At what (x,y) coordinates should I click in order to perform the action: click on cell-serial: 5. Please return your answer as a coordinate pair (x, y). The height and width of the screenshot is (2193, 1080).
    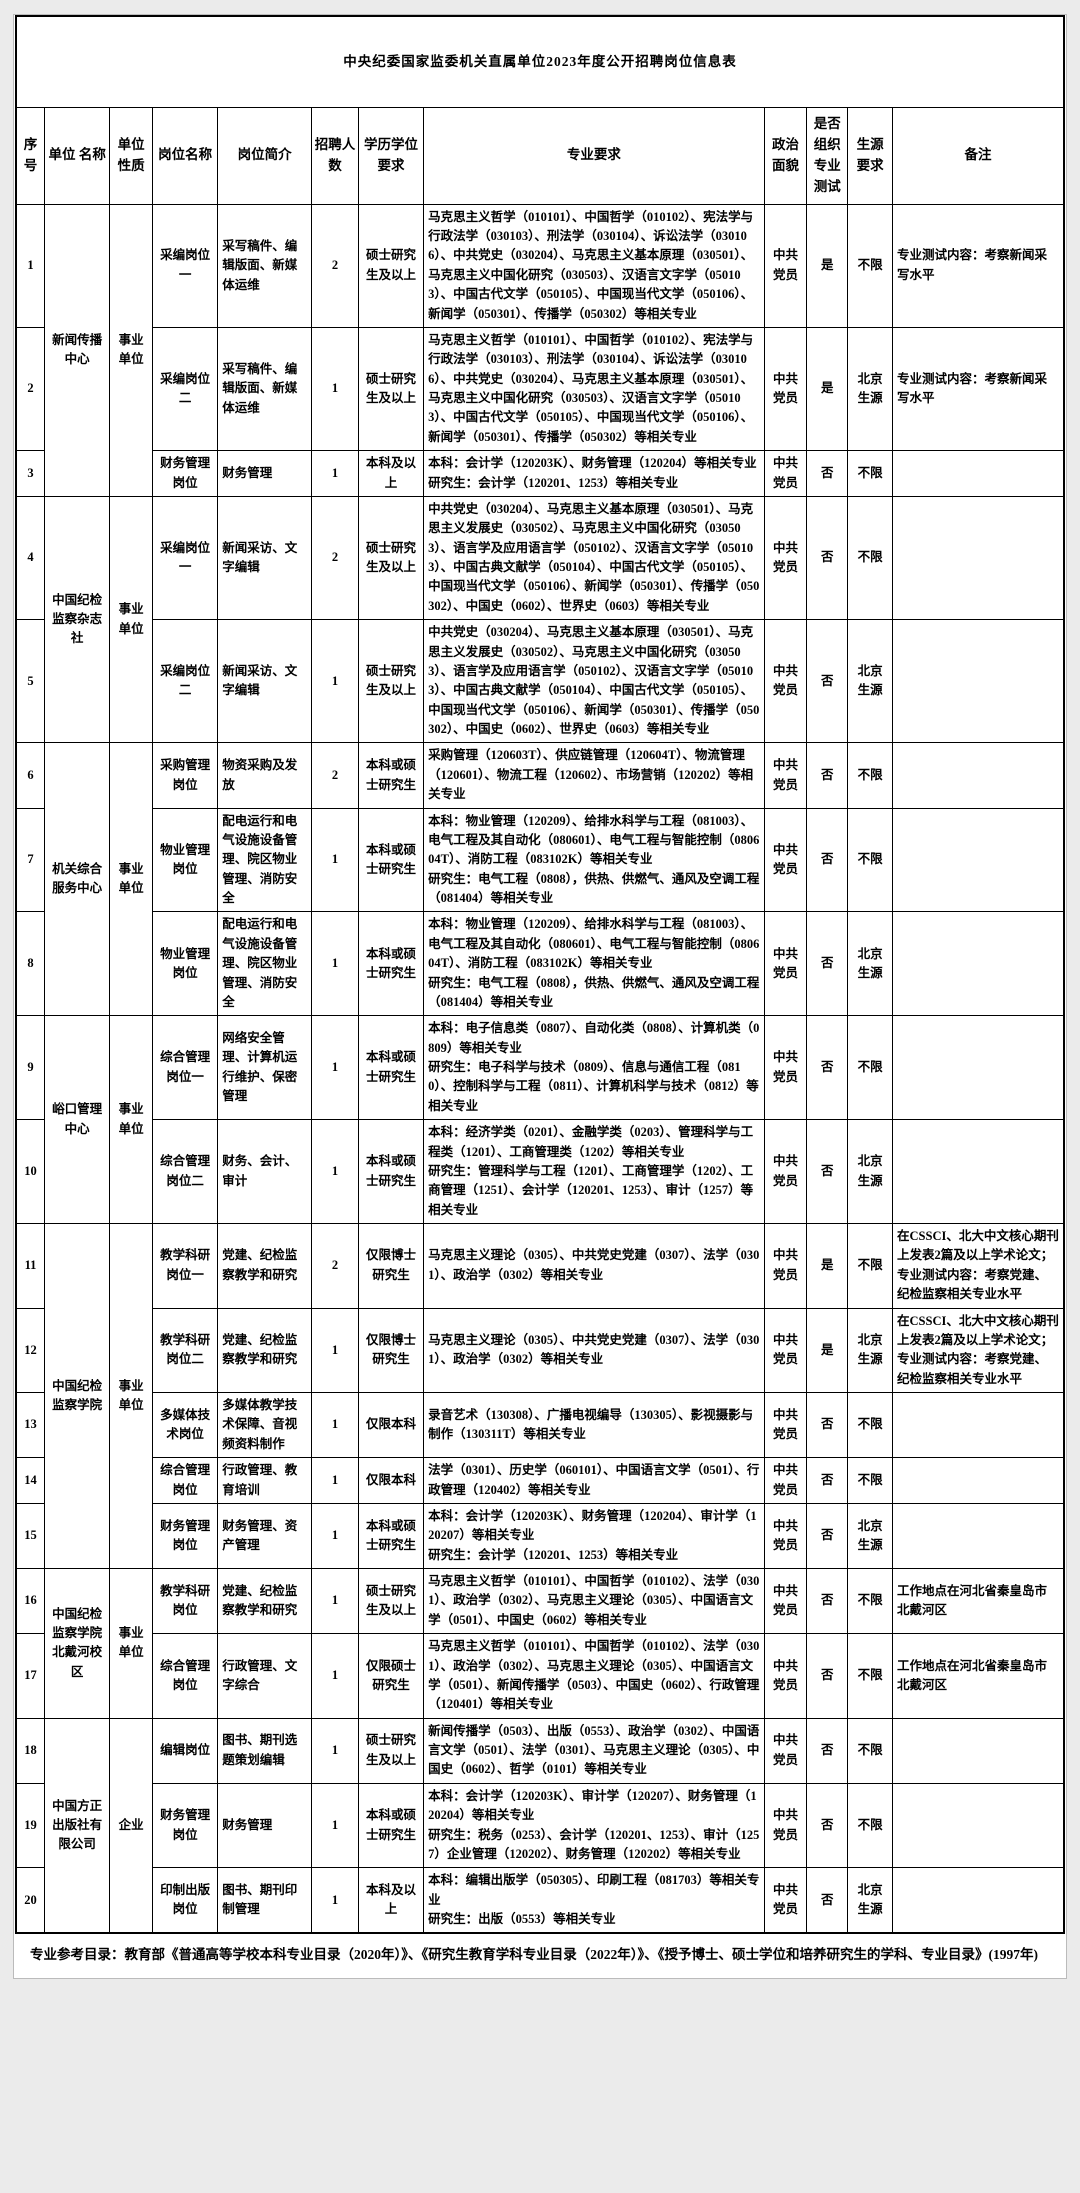
    Looking at the image, I should click on (30, 681).